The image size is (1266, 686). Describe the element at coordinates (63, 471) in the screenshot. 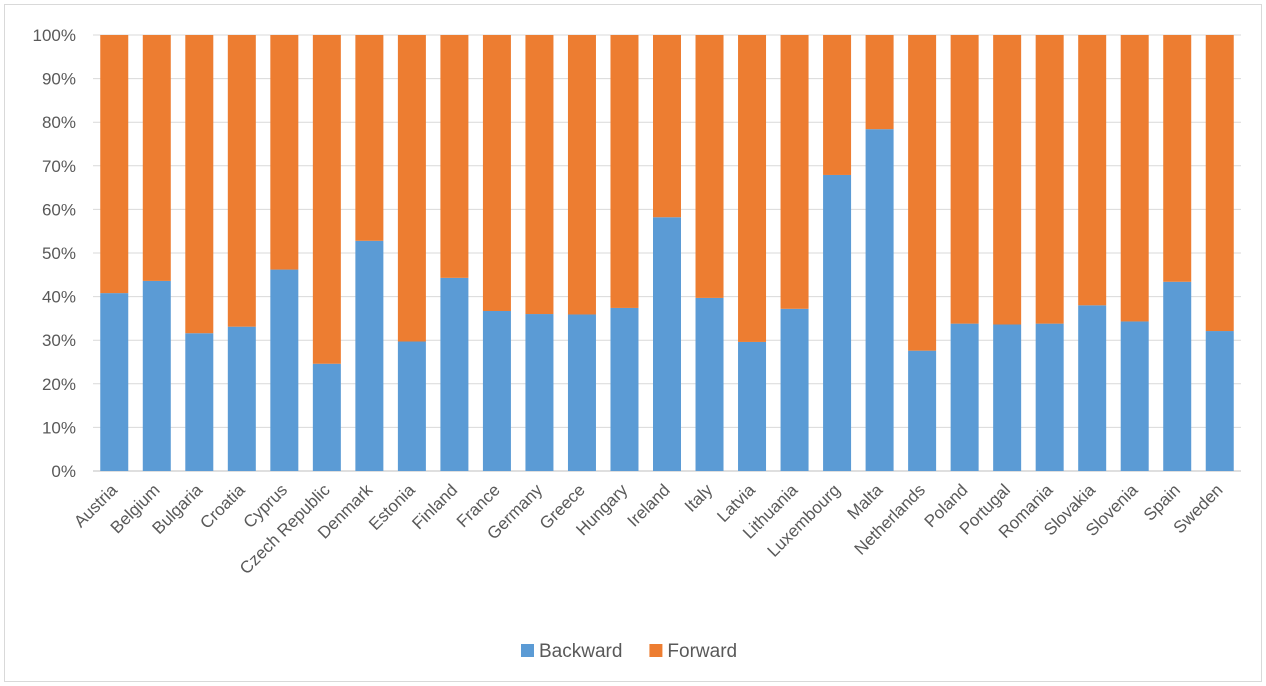

I see `y-tick-label: 0%` at that location.